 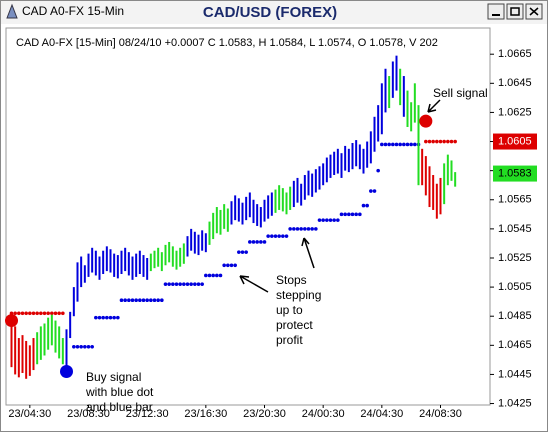 I want to click on y-tick-label: 1.0665, so click(x=515, y=54).